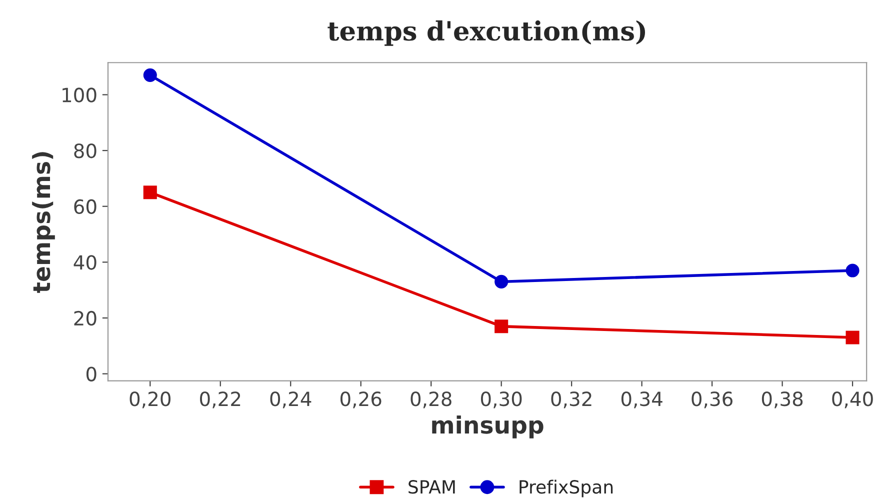 Image resolution: width=878 pixels, height=501 pixels. I want to click on x-tick-label: 0,32, so click(571, 400).